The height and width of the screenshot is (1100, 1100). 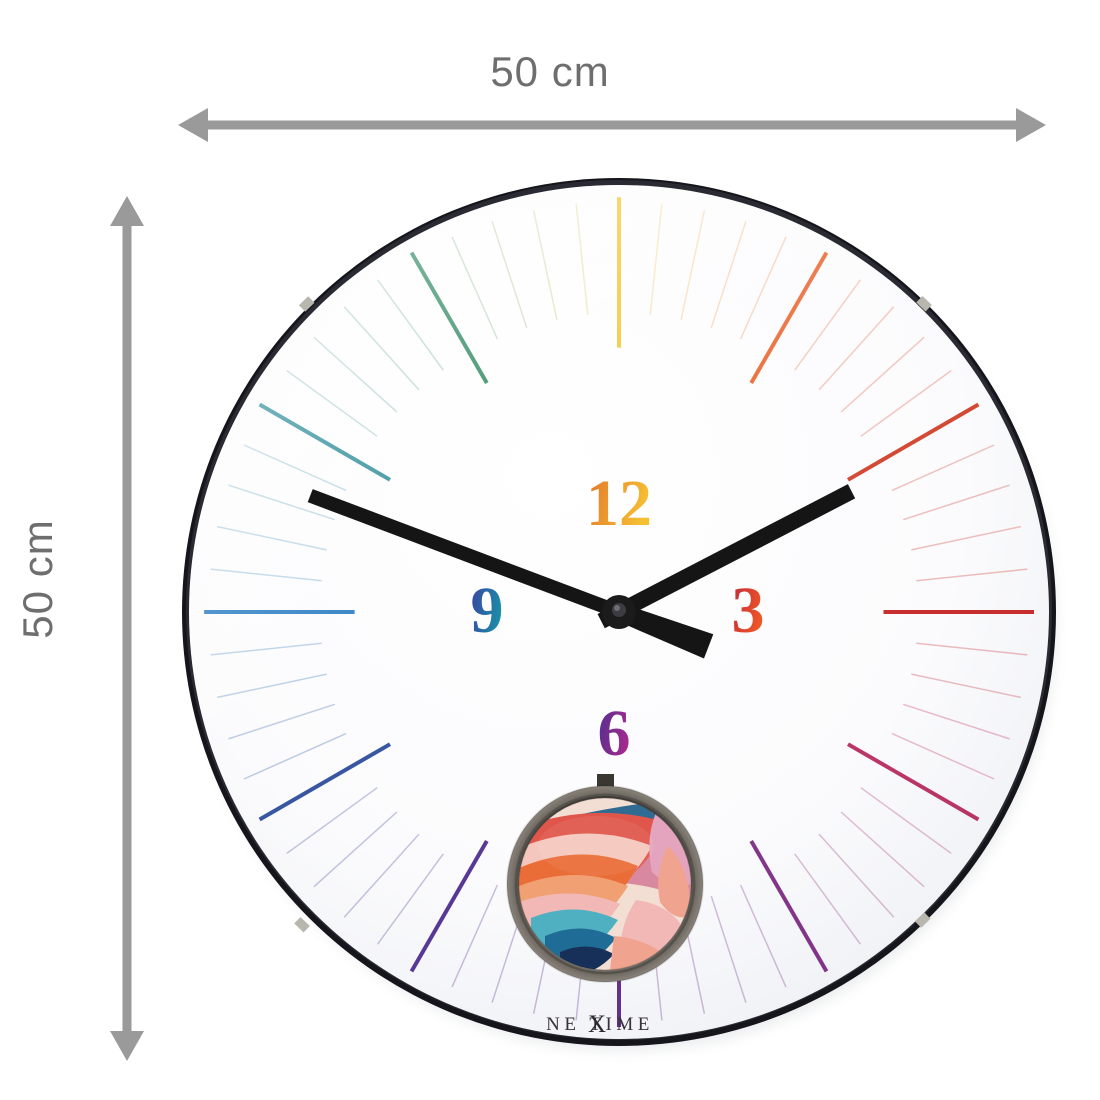 What do you see at coordinates (605, 884) in the screenshot?
I see `pendulum-swirl-disc` at bounding box center [605, 884].